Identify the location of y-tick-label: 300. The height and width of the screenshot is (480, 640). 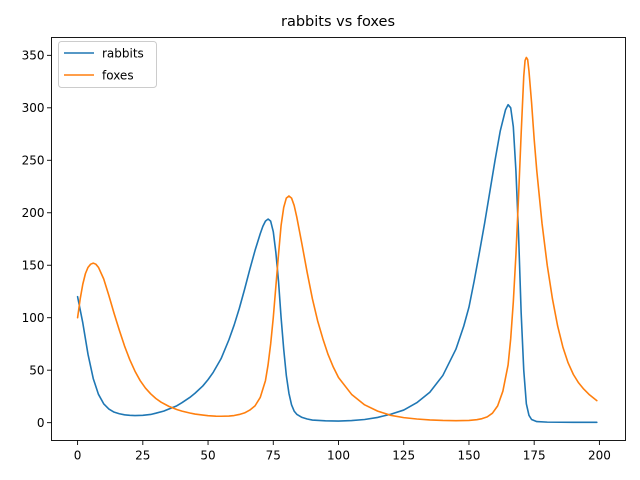
(33, 108).